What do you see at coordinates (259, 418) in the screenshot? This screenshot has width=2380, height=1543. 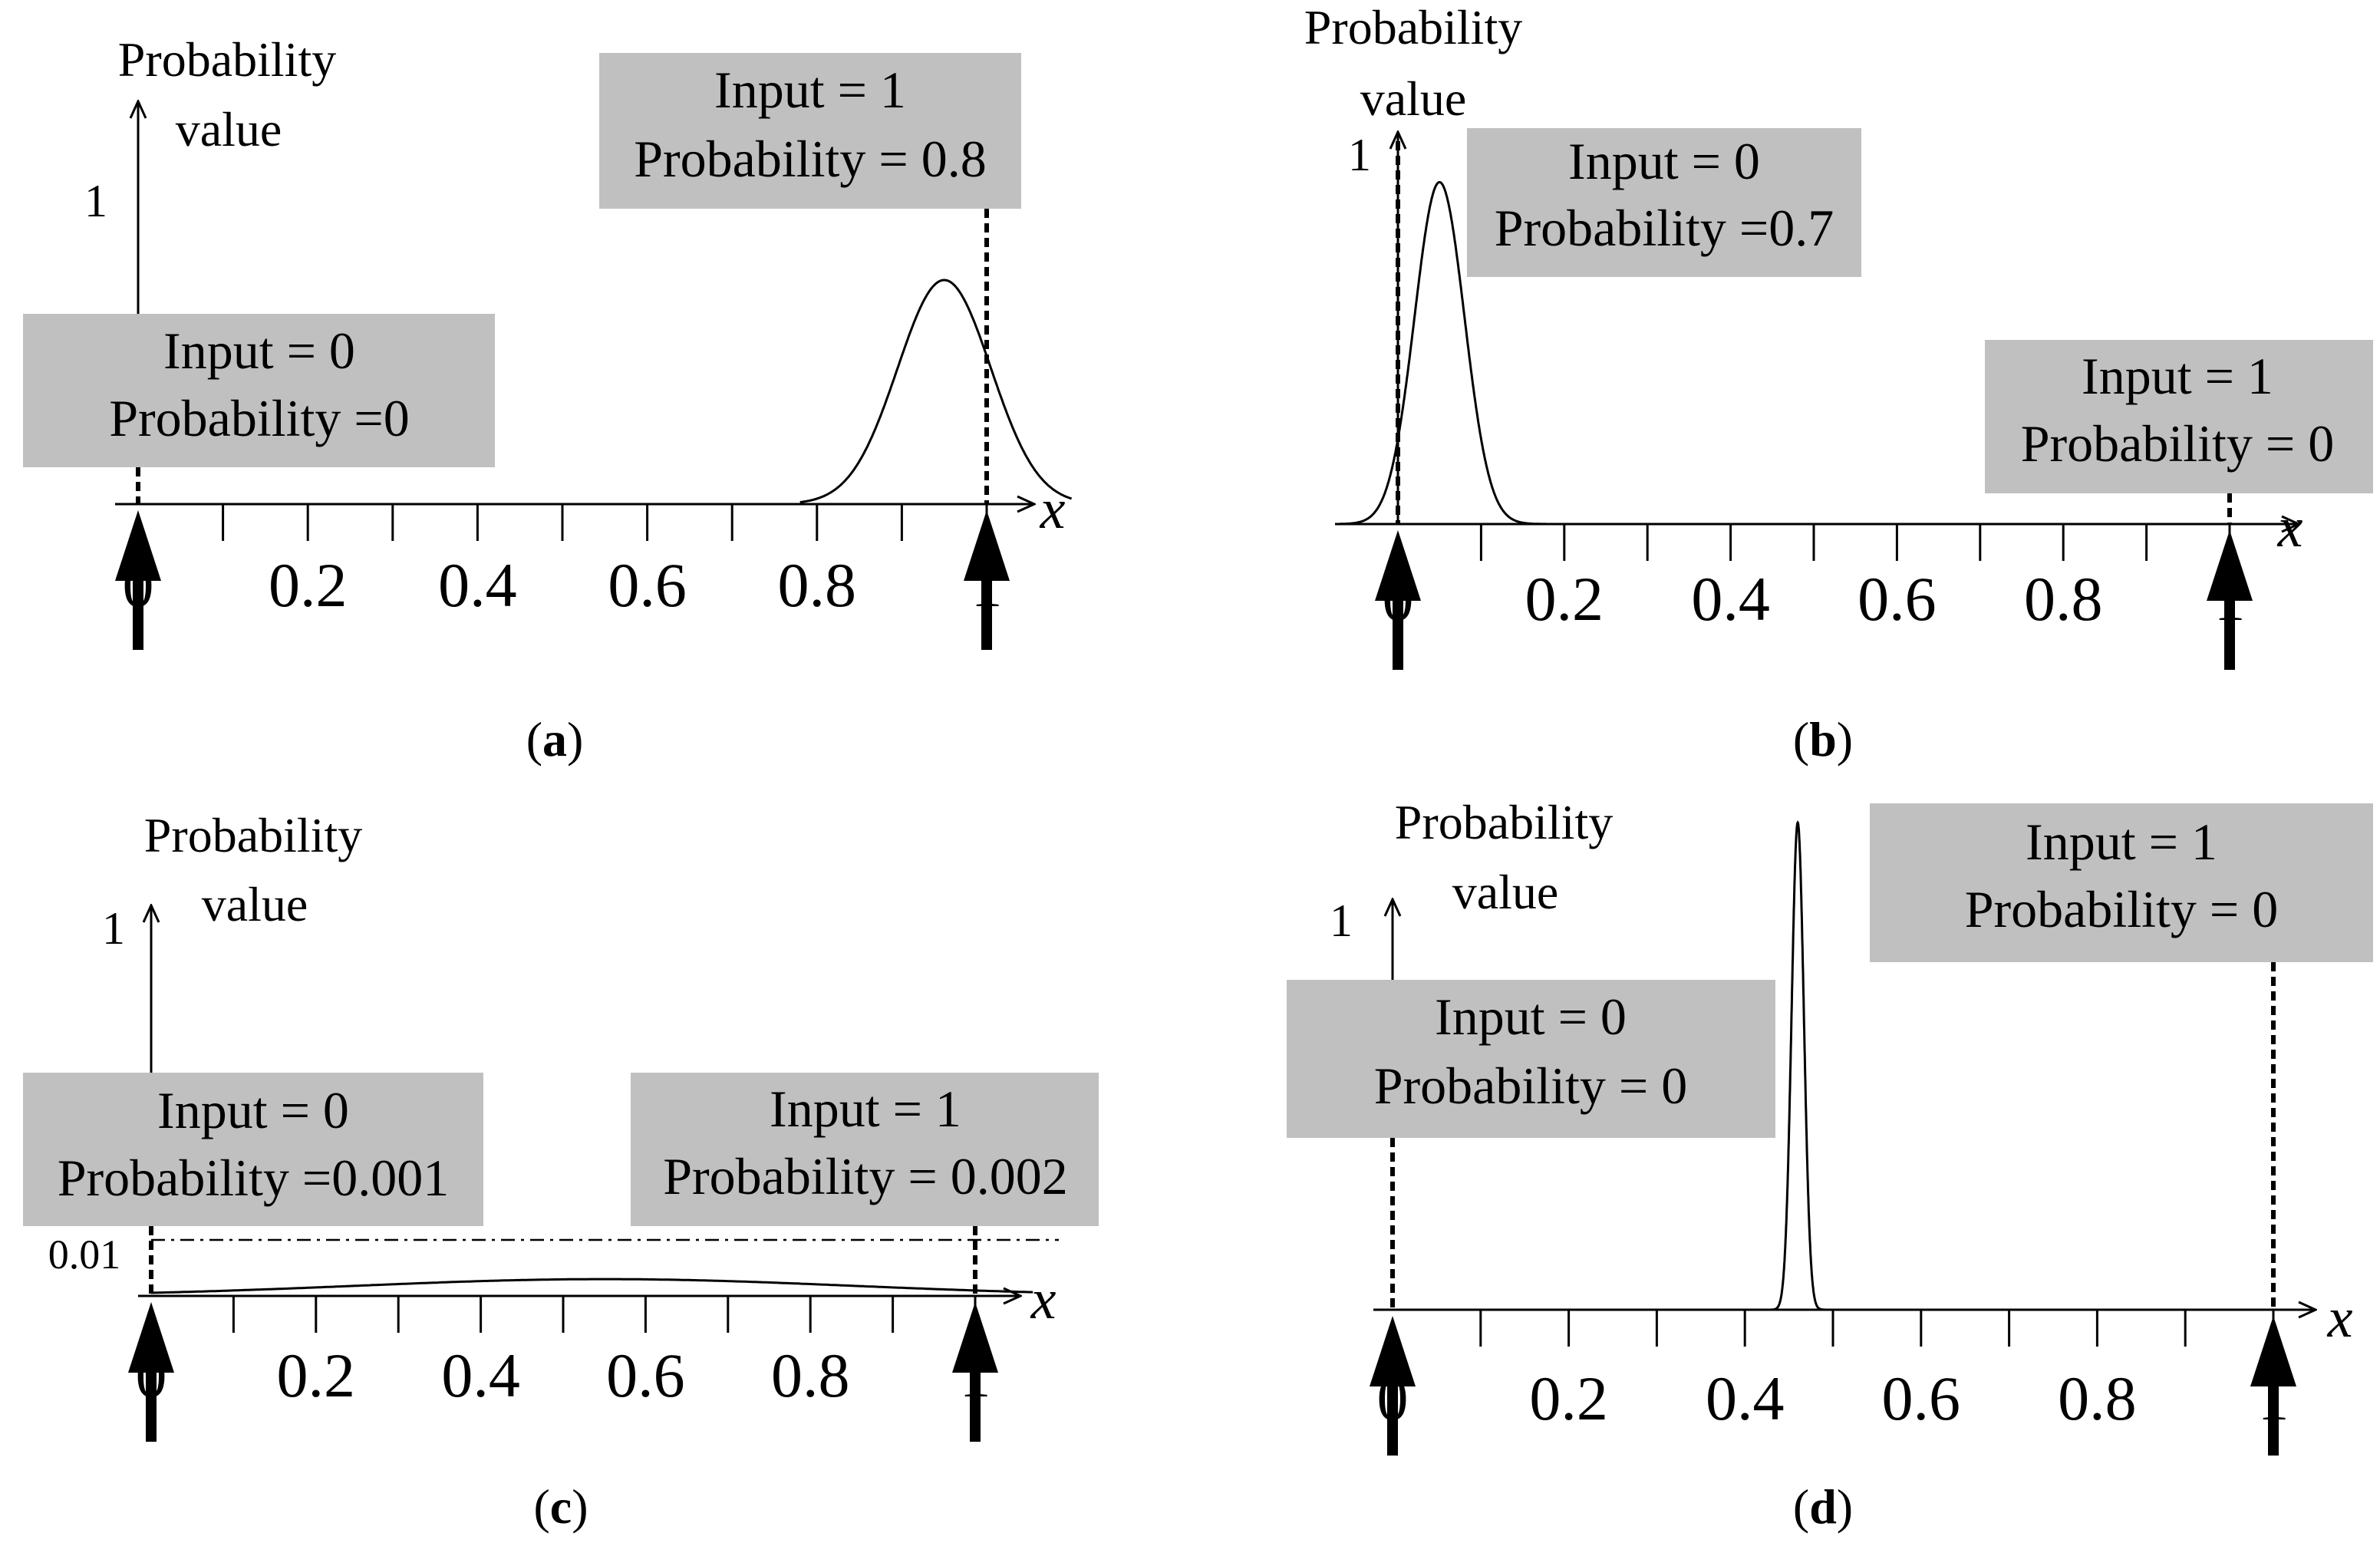 I see `annotation-probability-label: Probability =0` at bounding box center [259, 418].